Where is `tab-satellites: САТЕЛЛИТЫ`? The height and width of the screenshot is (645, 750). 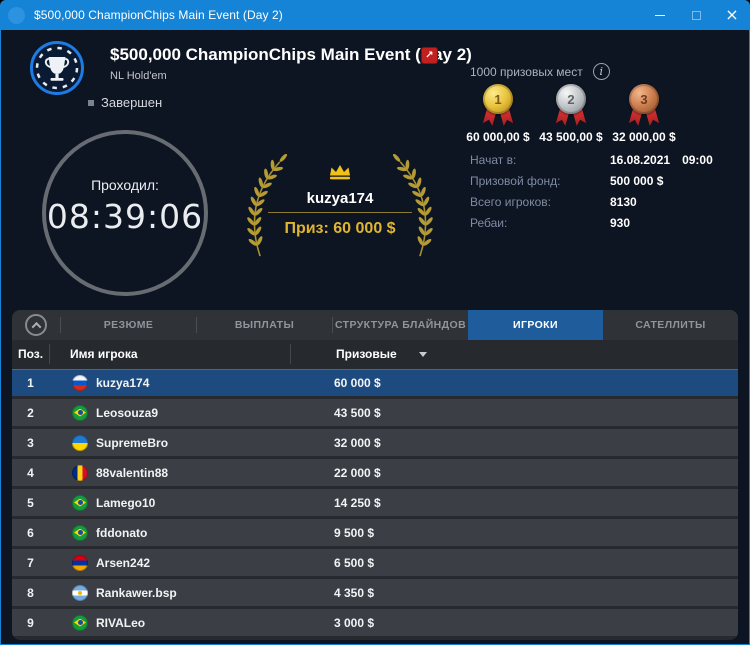 tab-satellites: САТЕЛЛИТЫ is located at coordinates (670, 325).